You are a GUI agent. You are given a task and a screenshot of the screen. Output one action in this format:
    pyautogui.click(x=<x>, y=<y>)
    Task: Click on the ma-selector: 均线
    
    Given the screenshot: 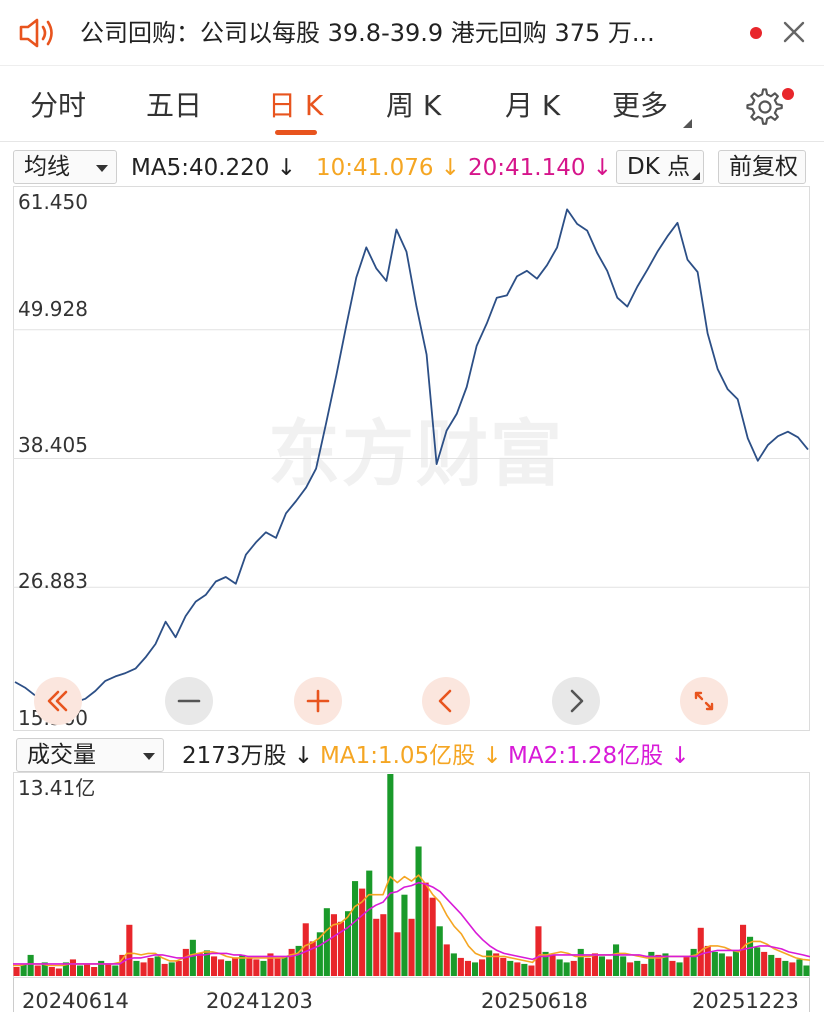 What is the action you would take?
    pyautogui.click(x=65, y=167)
    